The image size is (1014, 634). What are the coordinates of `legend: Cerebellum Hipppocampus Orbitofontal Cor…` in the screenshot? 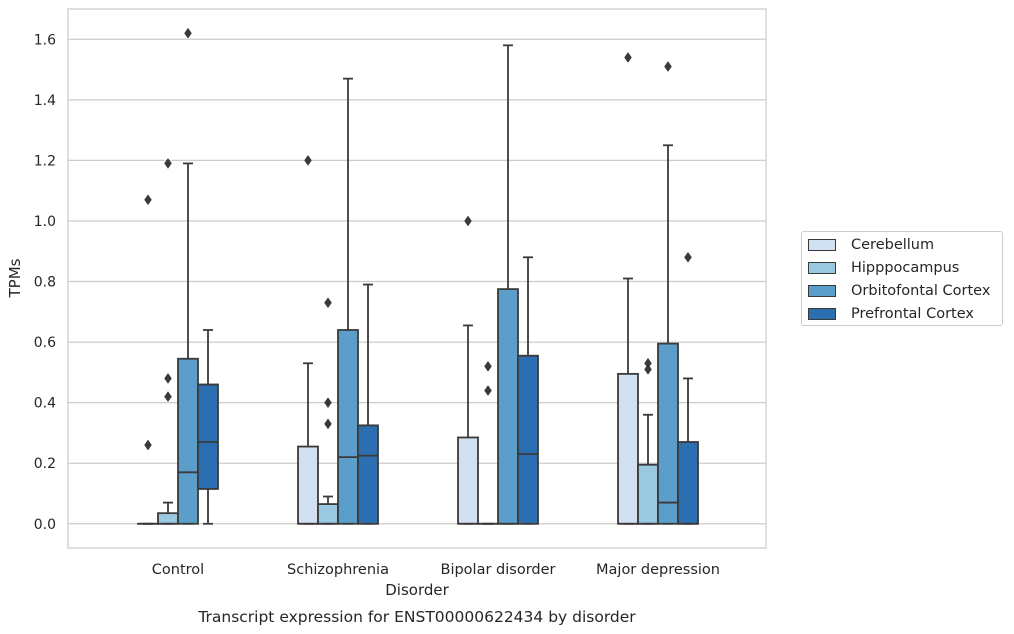 It's located at (902, 278).